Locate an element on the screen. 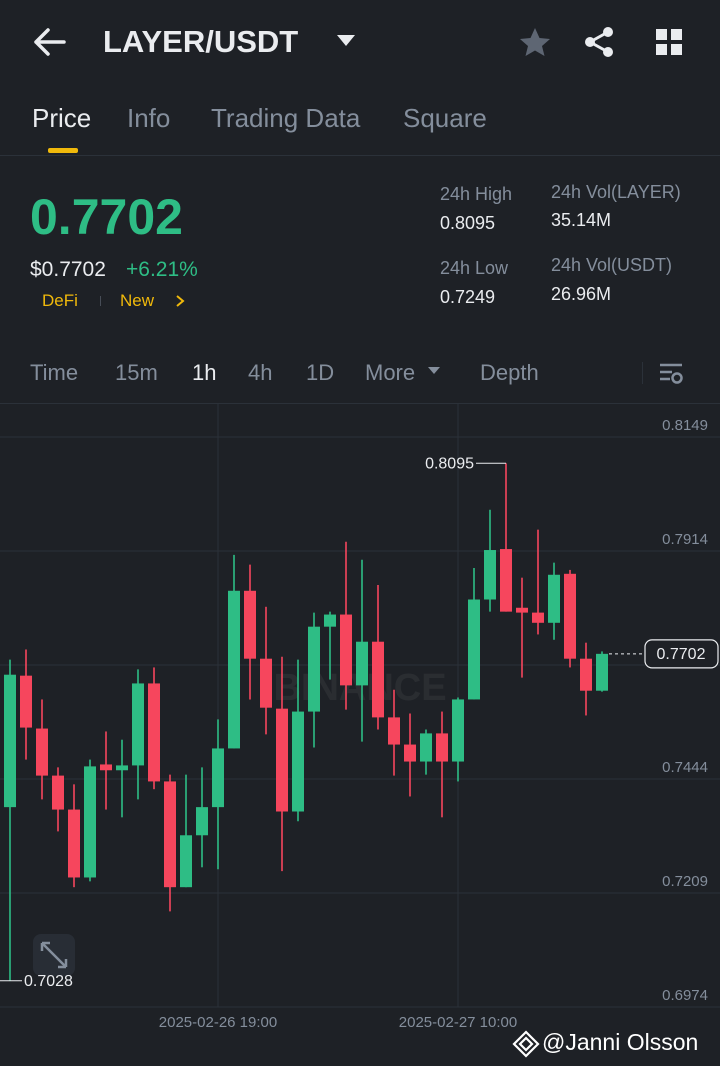 This screenshot has height=1066, width=720. y-tick-label: 0.7209 is located at coordinates (685, 881).